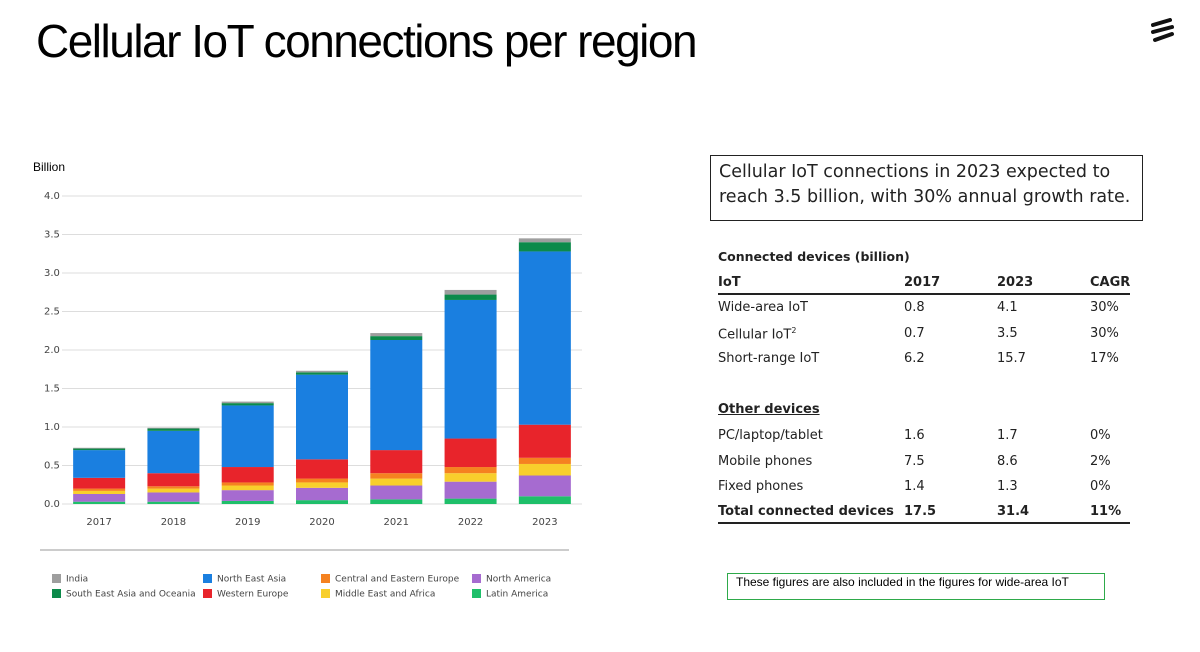  What do you see at coordinates (922, 282) in the screenshot?
I see `table-cell: 2017` at bounding box center [922, 282].